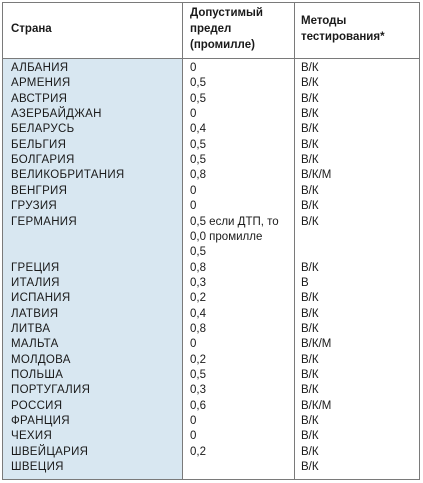 Image resolution: width=423 pixels, height=483 pixels. What do you see at coordinates (37, 375) in the screenshot?
I see `table-cell-country: ПОЛЬША` at bounding box center [37, 375].